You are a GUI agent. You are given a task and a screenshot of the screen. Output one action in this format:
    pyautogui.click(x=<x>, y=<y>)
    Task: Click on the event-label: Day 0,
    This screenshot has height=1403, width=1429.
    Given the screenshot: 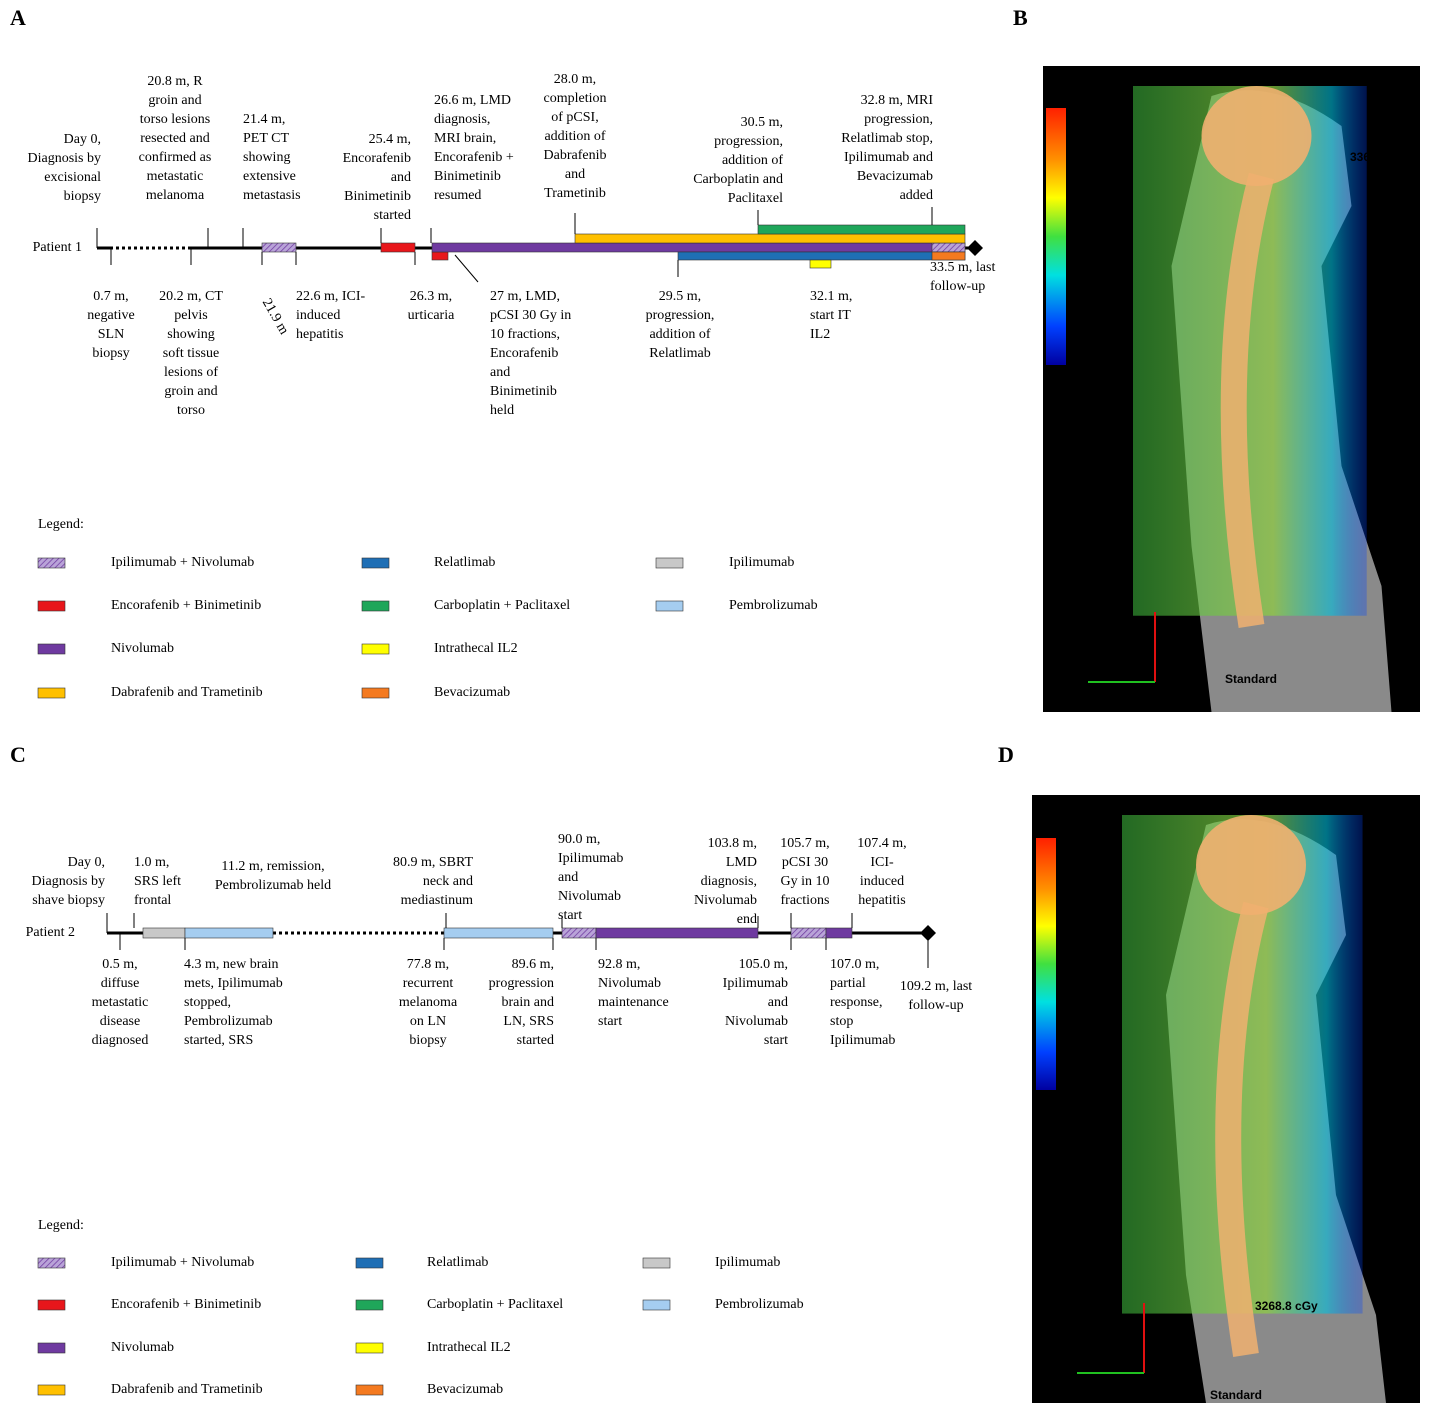 What is the action you would take?
    pyautogui.click(x=86, y=862)
    